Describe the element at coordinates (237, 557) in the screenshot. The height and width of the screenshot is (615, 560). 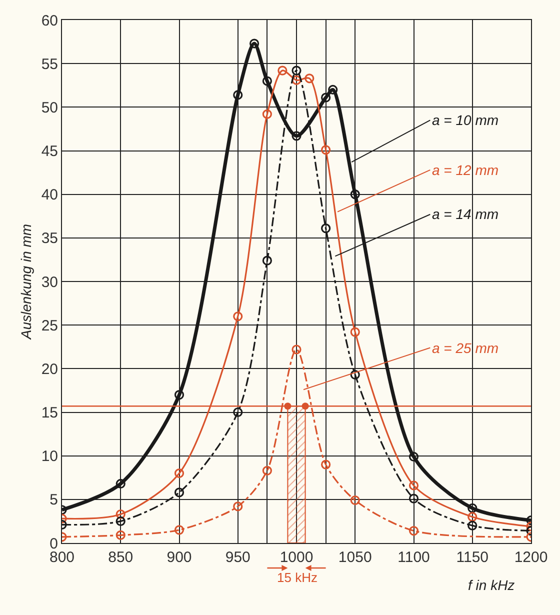
I see `x-tick-label: 950` at that location.